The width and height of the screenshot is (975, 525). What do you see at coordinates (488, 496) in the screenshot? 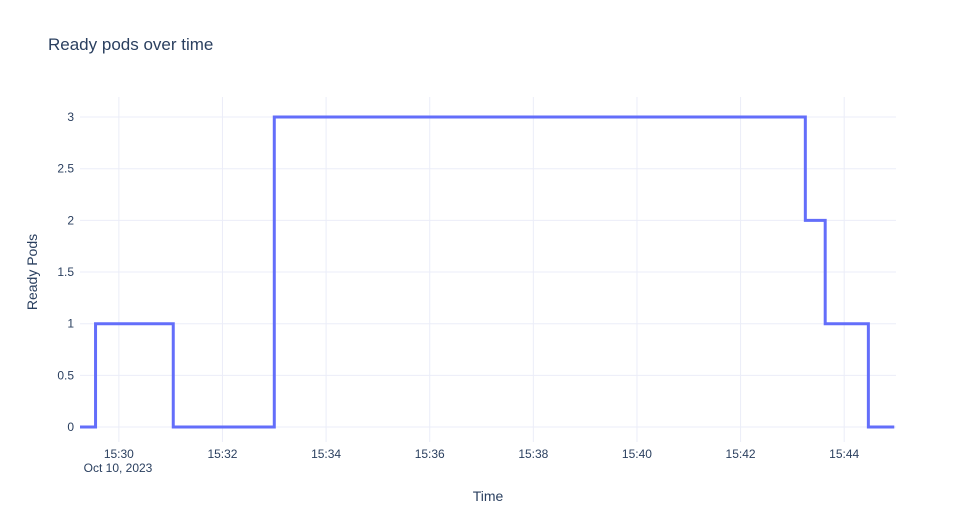
I see `x-axis-title: Time` at bounding box center [488, 496].